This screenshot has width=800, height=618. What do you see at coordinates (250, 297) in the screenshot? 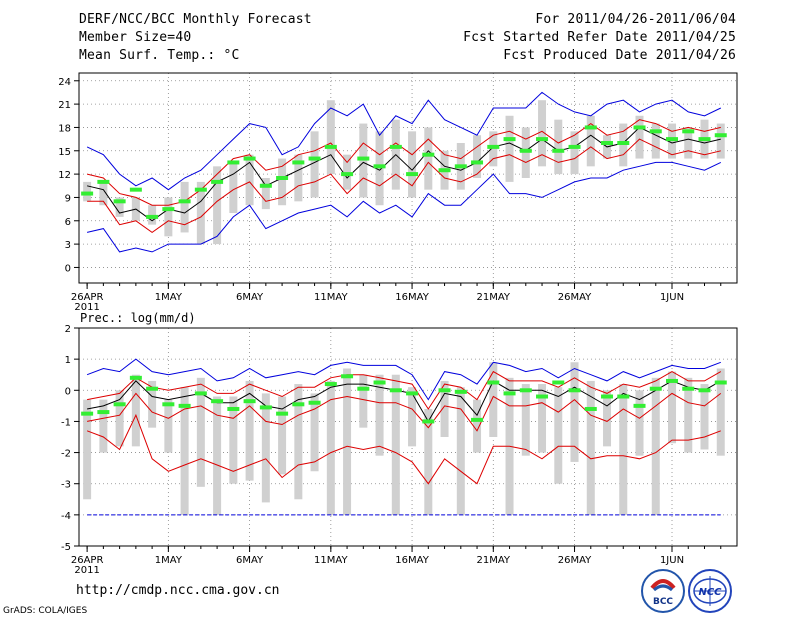
I see `x-tick-label: 6MAY` at bounding box center [250, 297].